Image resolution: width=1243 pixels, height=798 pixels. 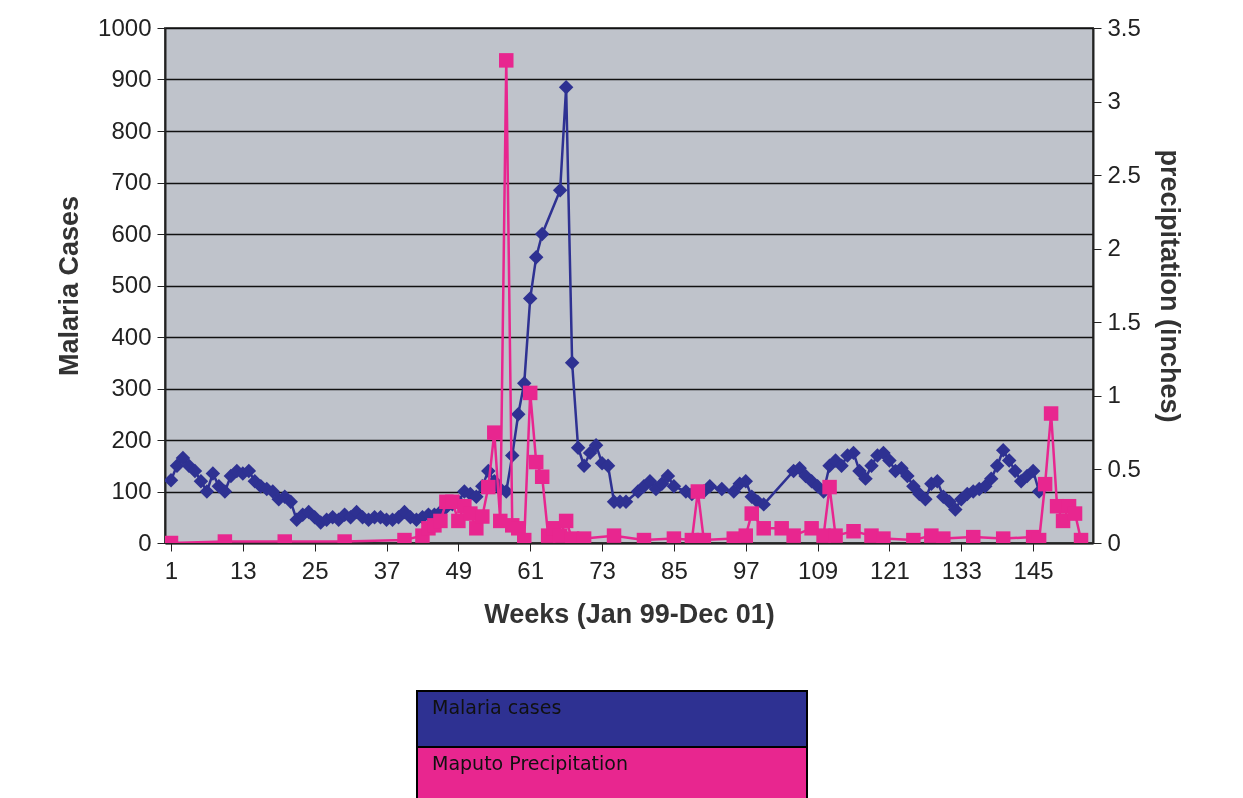 What do you see at coordinates (531, 570) in the screenshot?
I see `x-tick-label: 61` at bounding box center [531, 570].